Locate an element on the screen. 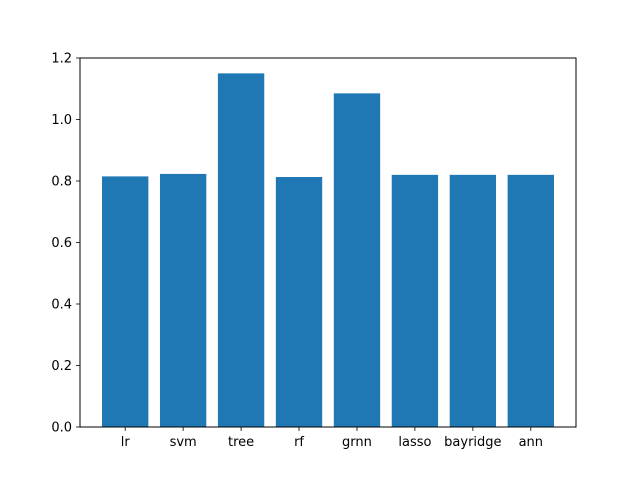  y-tick-label: 0.2 is located at coordinates (61, 366).